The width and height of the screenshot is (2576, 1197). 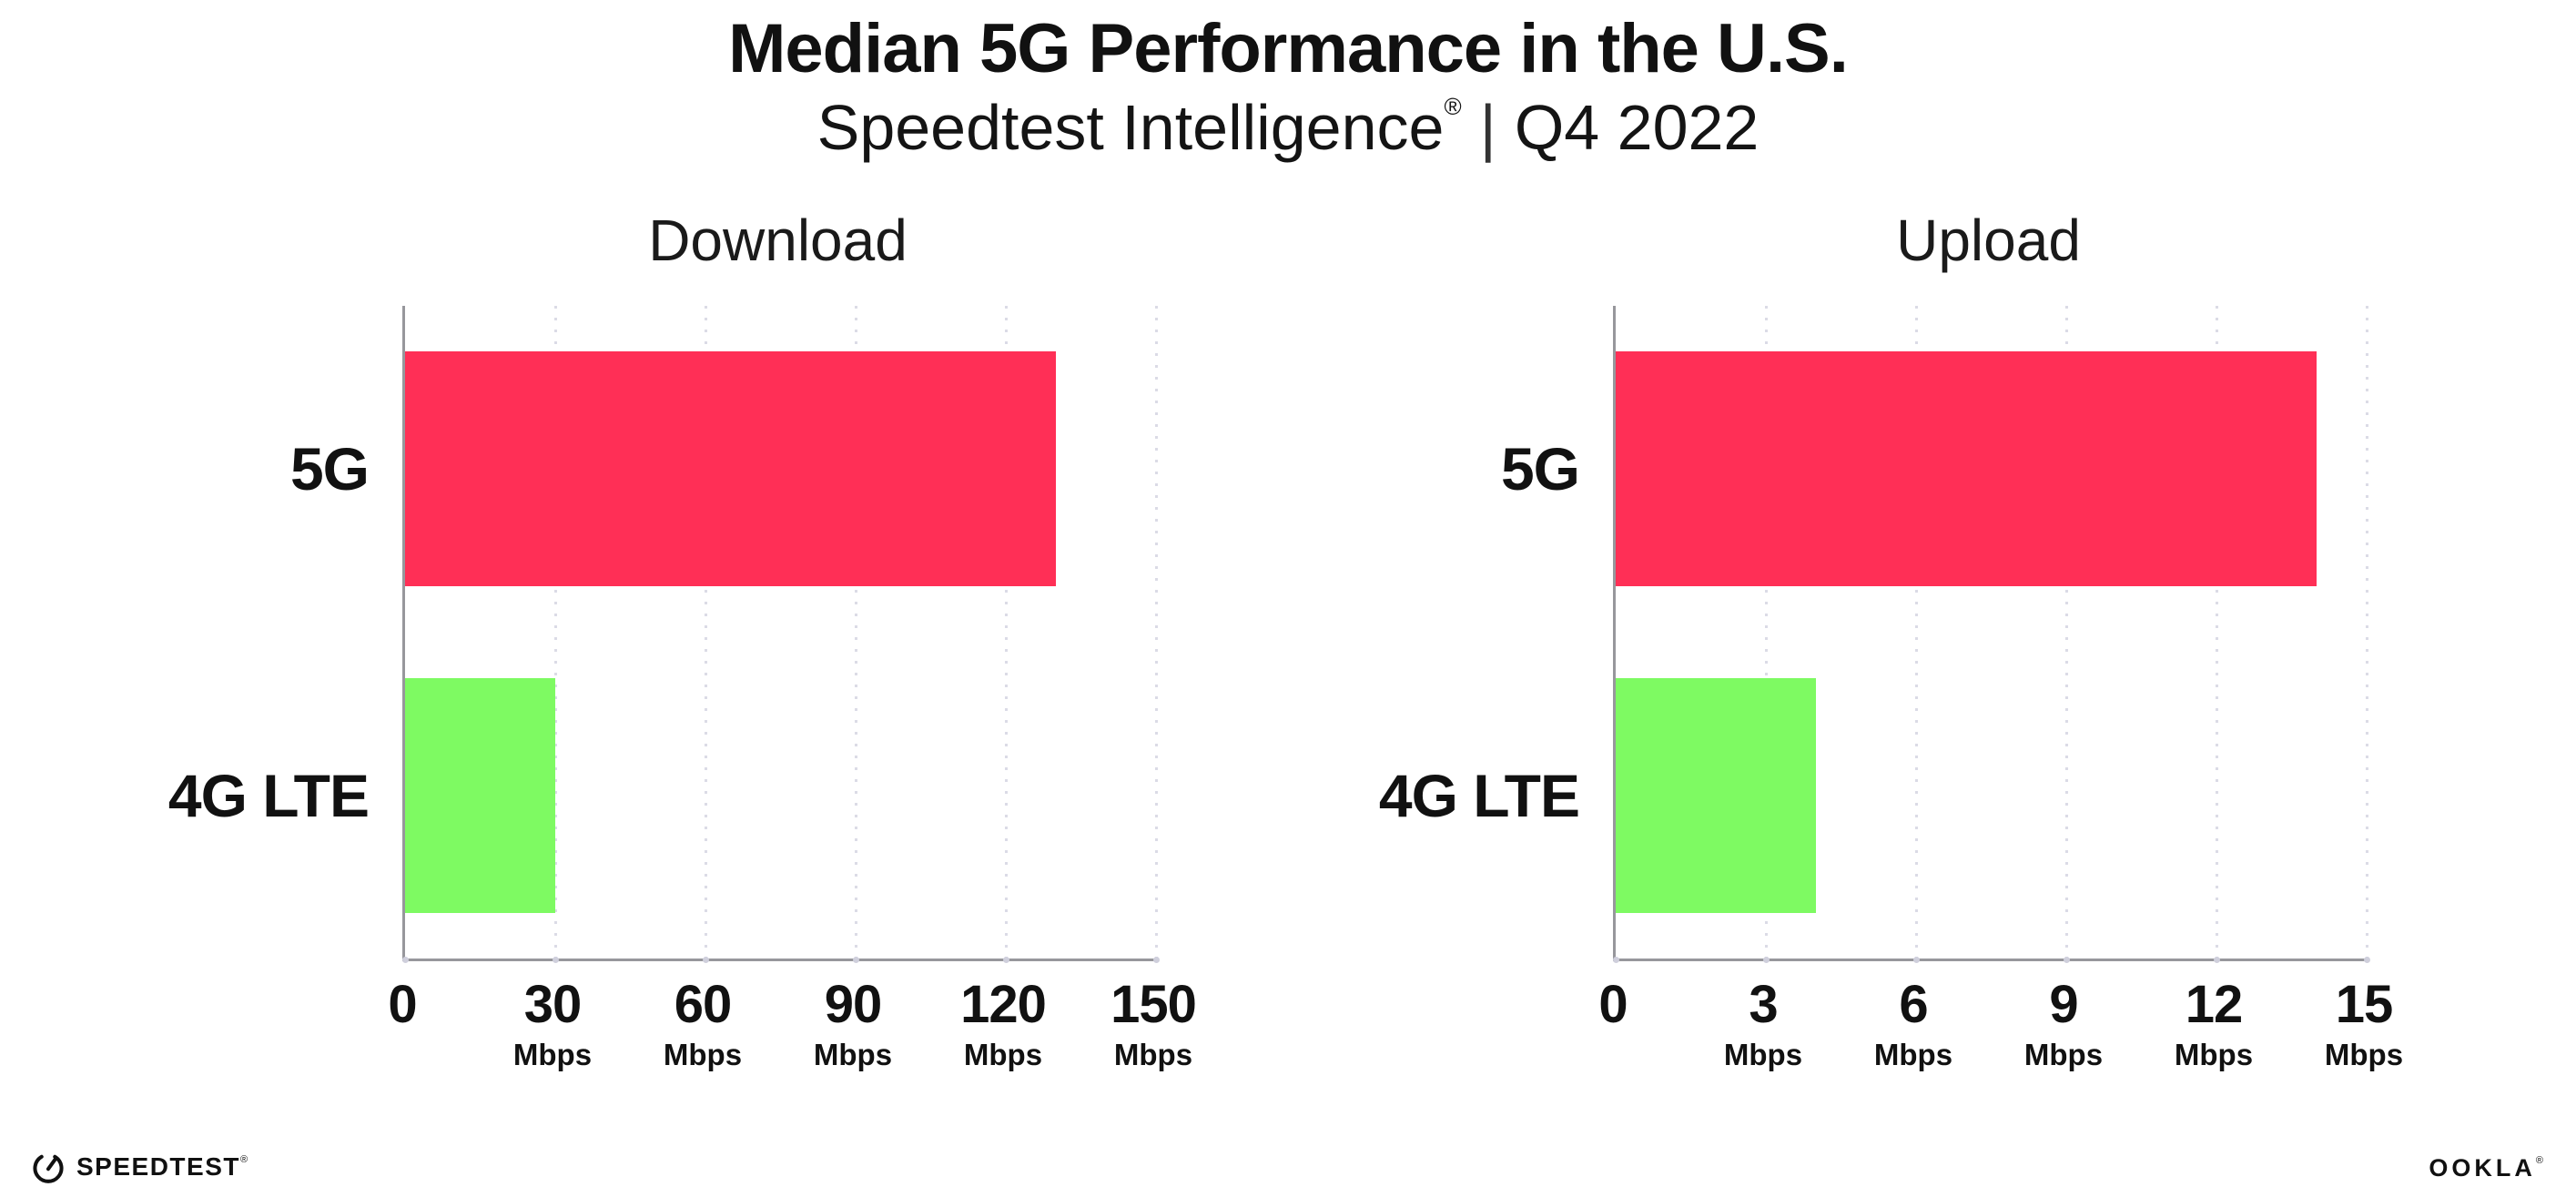 I want to click on speedtest-logo: SPEEDTEST®, so click(x=139, y=1167).